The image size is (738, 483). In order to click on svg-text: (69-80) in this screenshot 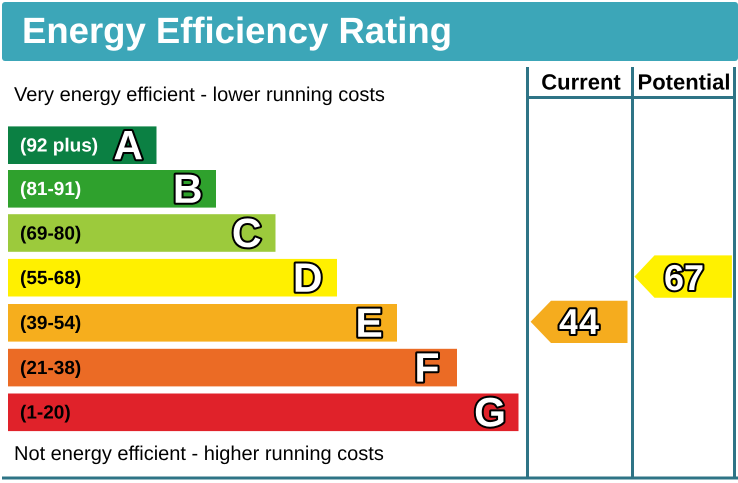, I will do `click(50, 233)`.